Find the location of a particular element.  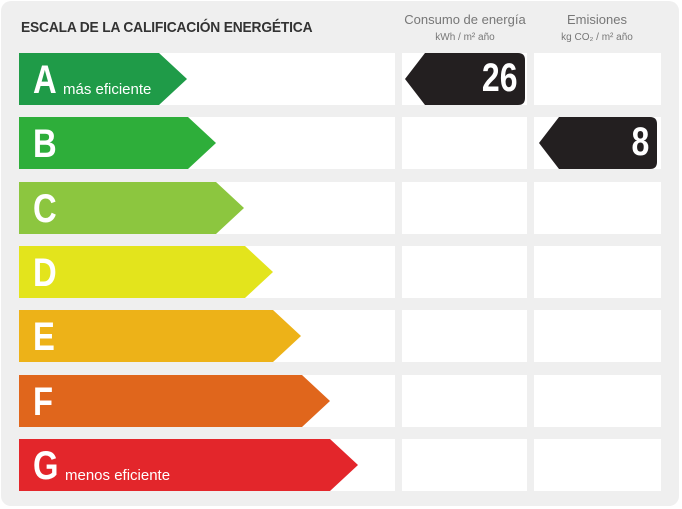

scale-title: ESCALA DE LA CALIFICACIÓN ENERGÉTICA is located at coordinates (167, 27).